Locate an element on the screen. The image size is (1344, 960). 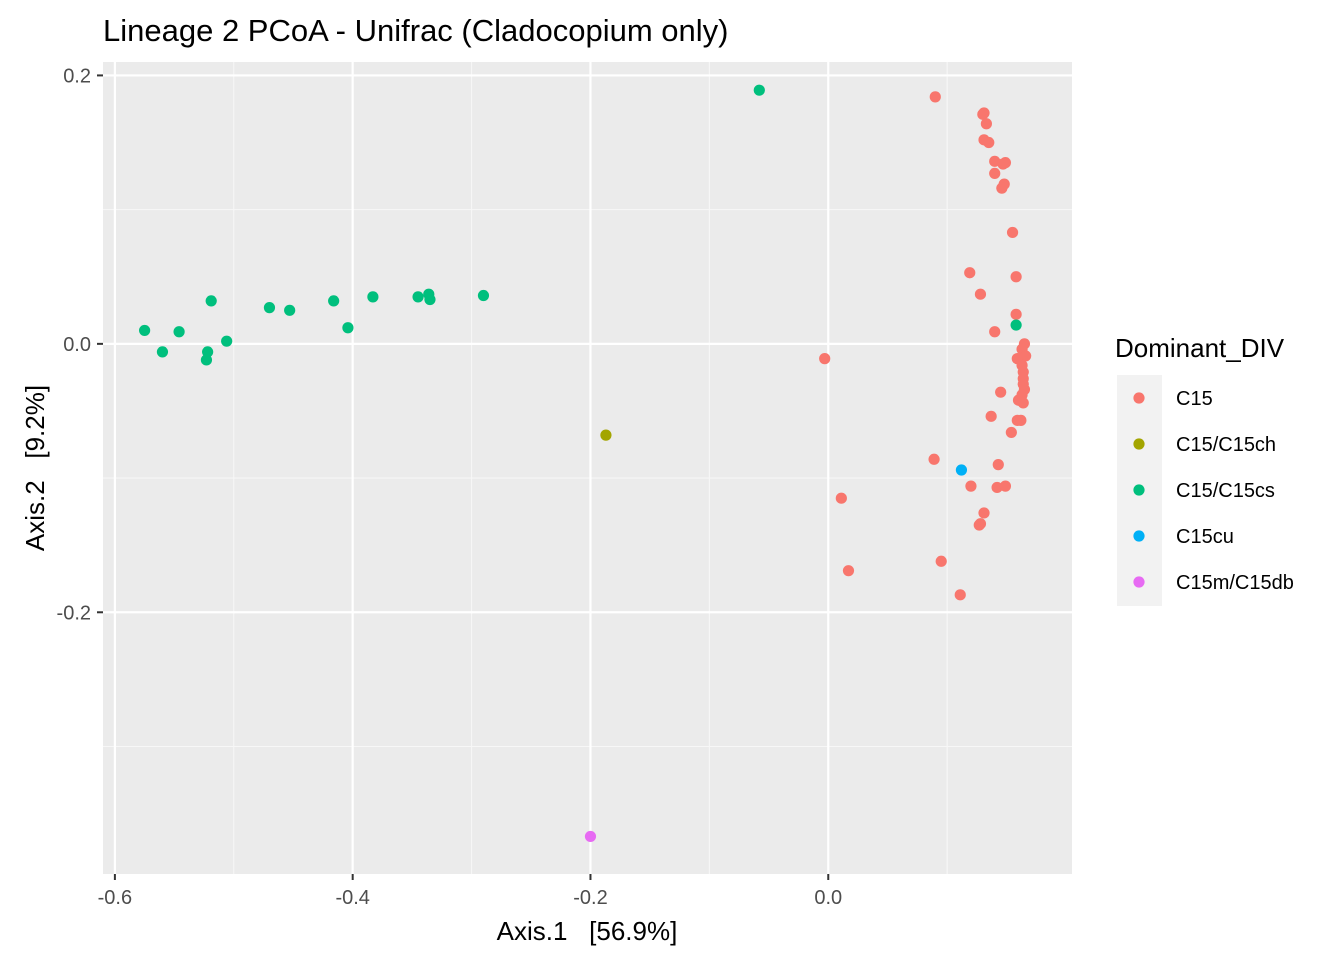
legend-label: C15/C15ch is located at coordinates (1226, 445).